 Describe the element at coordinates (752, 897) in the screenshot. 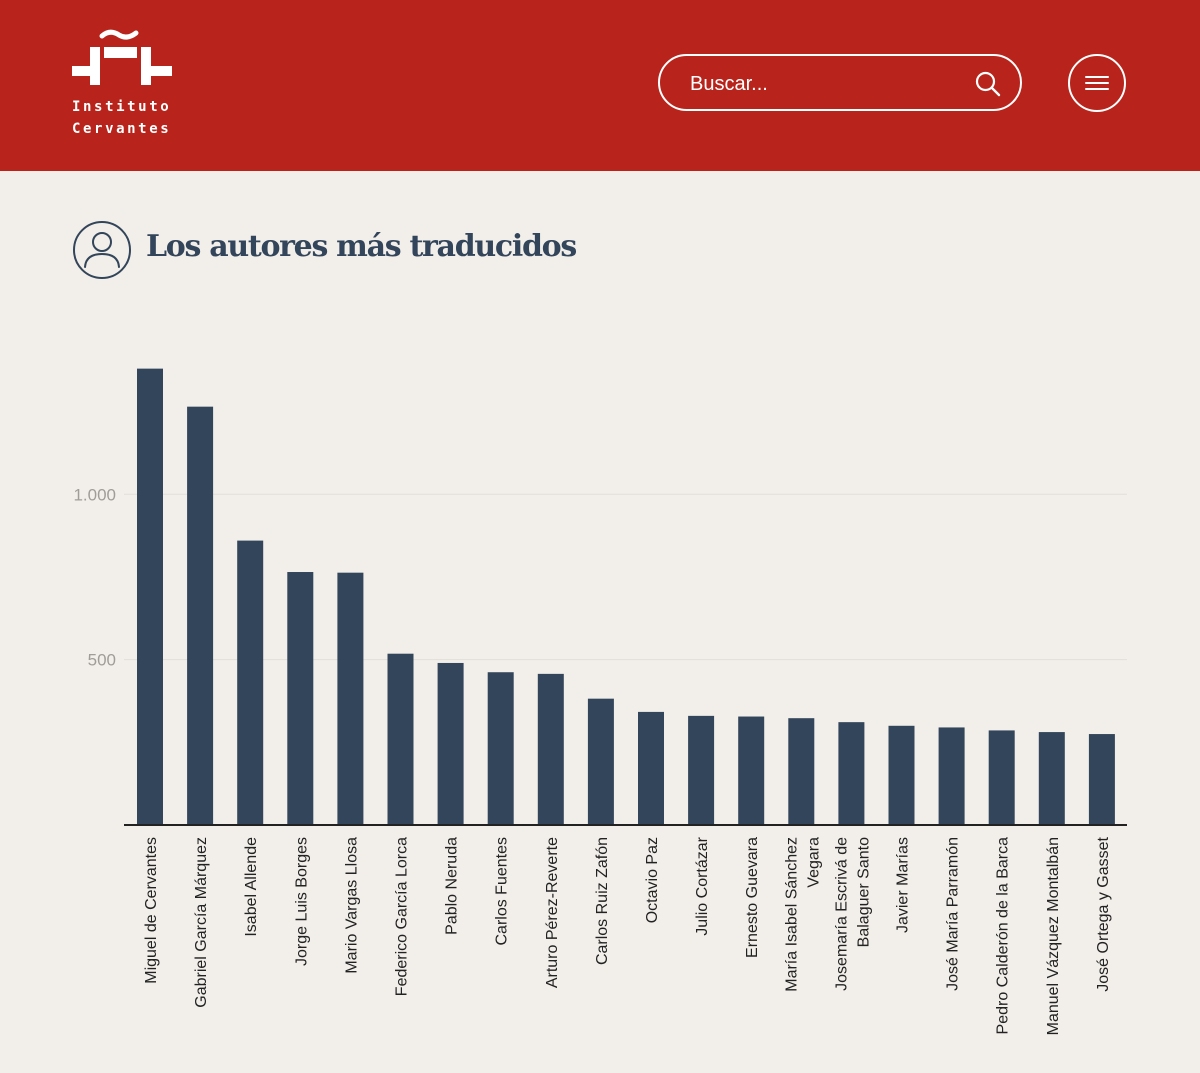

I see `category-label-12: Ernesto Guevara` at that location.